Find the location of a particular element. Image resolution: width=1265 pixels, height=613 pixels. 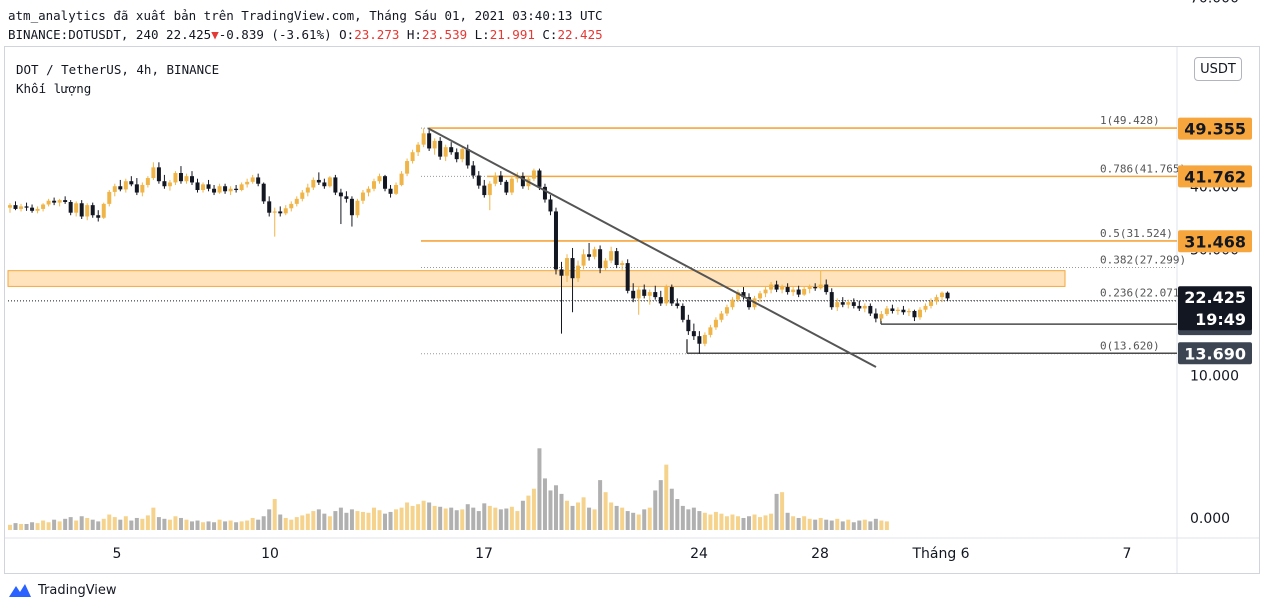

x-tick-label: 17 is located at coordinates (484, 554).